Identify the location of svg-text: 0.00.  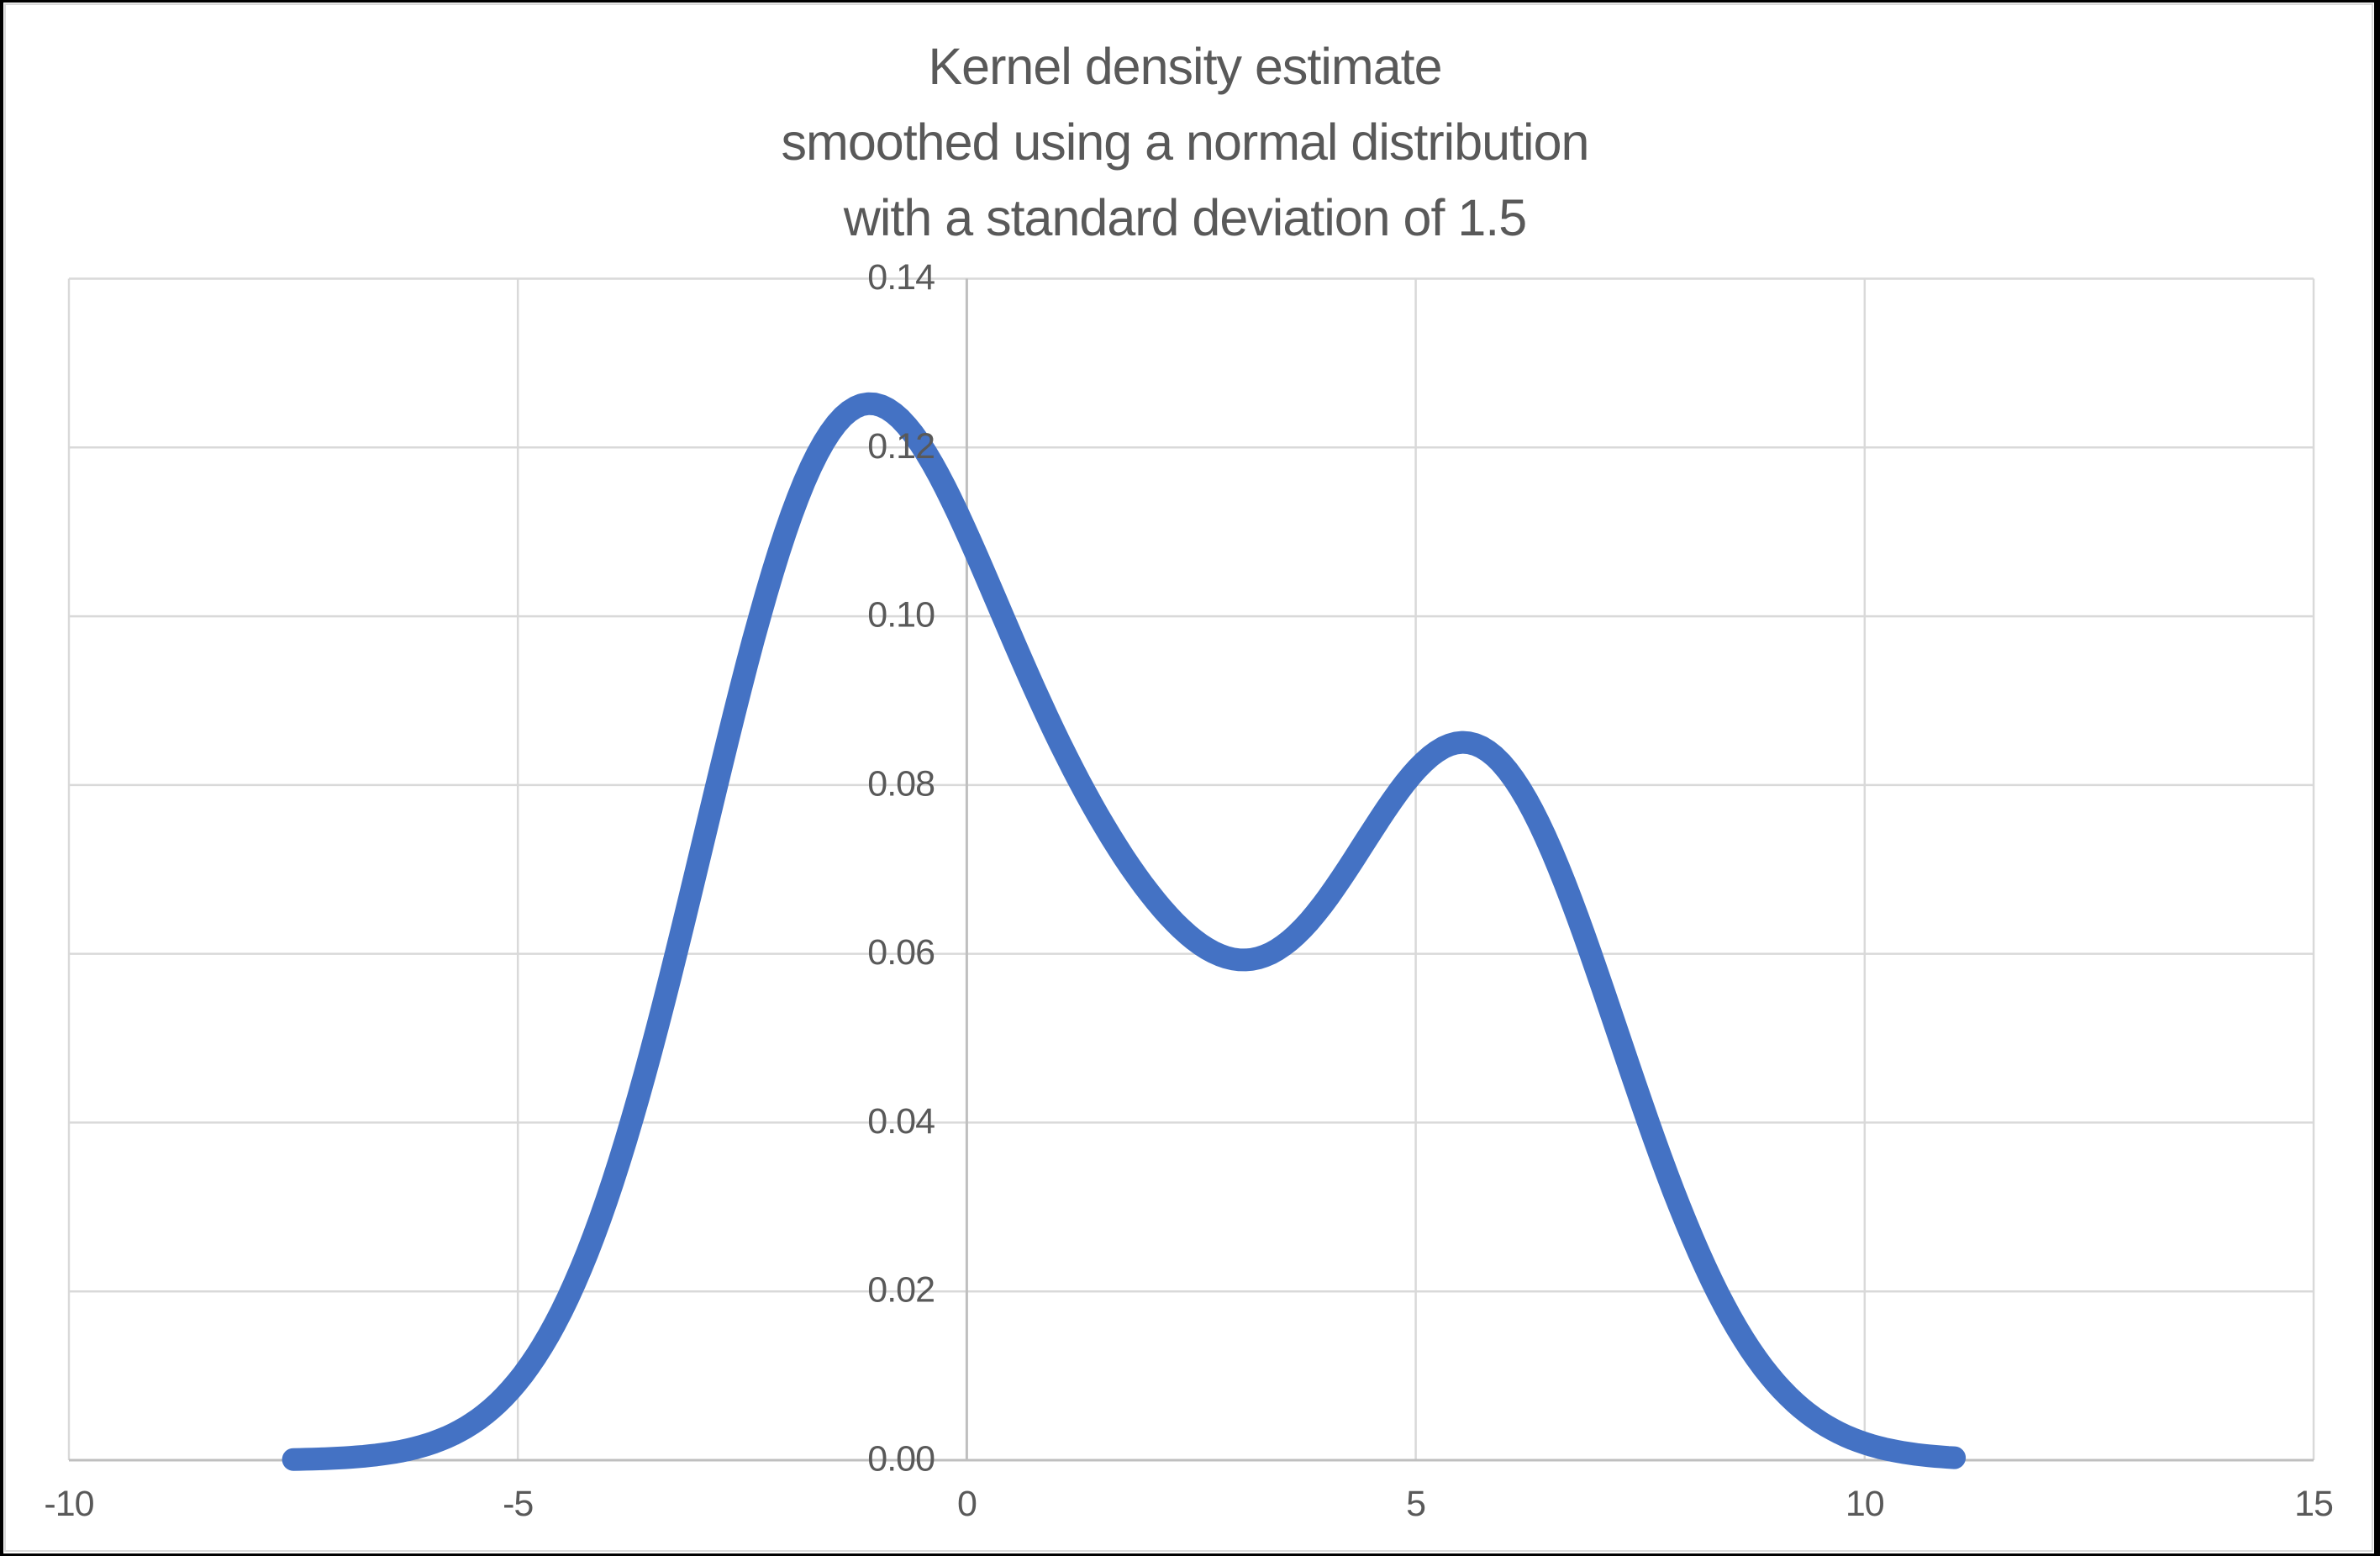
(901, 1459).